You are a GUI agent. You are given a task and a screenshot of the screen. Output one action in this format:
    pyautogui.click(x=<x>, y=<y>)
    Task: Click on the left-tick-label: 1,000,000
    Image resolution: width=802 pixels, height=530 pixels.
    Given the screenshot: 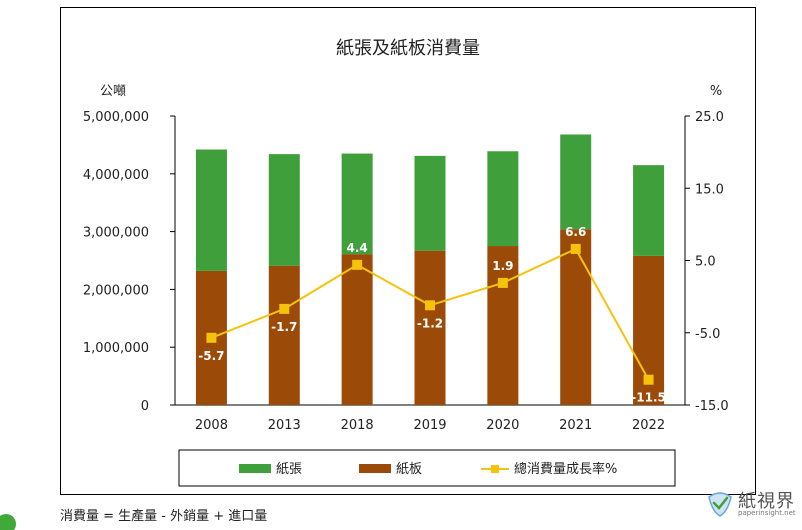 What is the action you would take?
    pyautogui.click(x=116, y=348)
    